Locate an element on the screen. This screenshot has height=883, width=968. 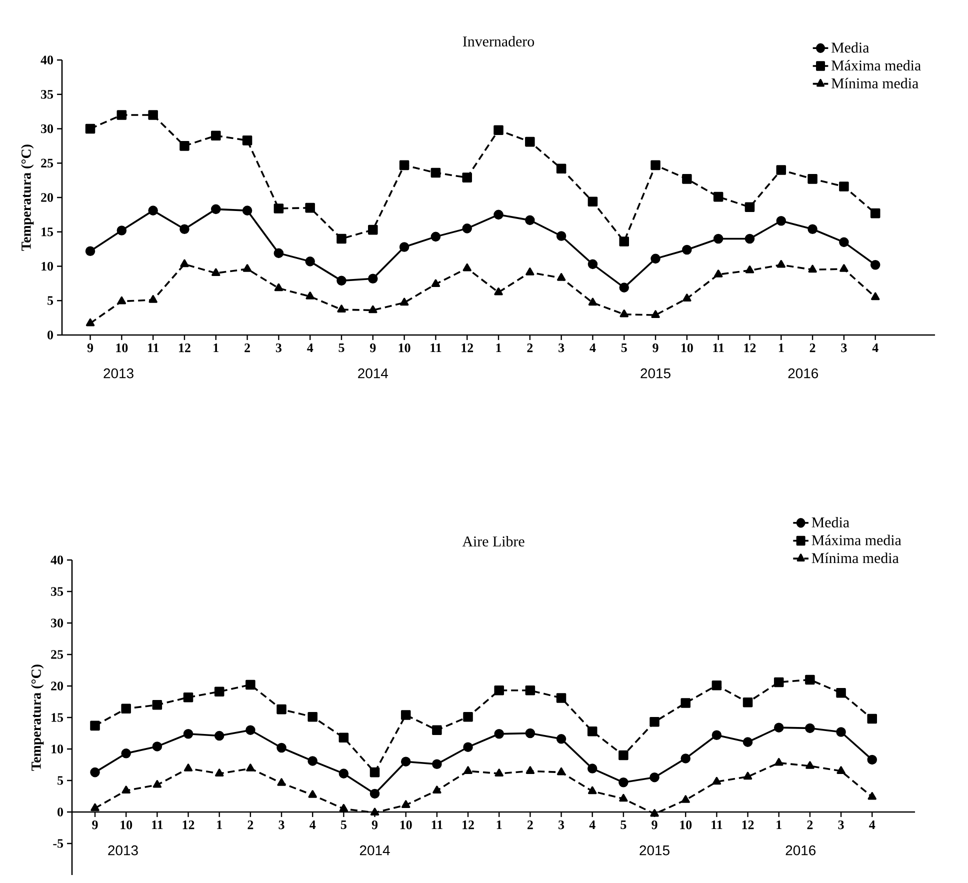
text: 2015 is located at coordinates (655, 373).